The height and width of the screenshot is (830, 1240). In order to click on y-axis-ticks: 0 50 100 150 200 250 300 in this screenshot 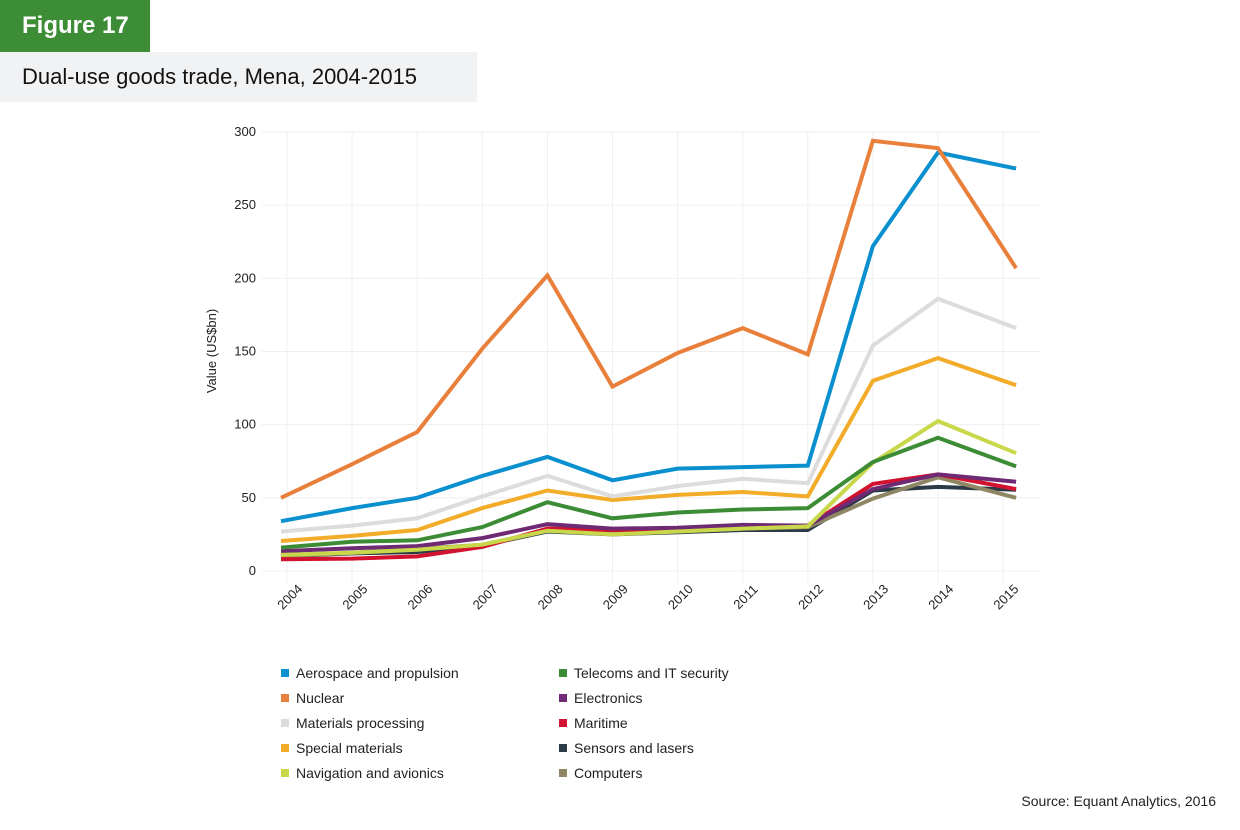, I will do `click(245, 351)`.